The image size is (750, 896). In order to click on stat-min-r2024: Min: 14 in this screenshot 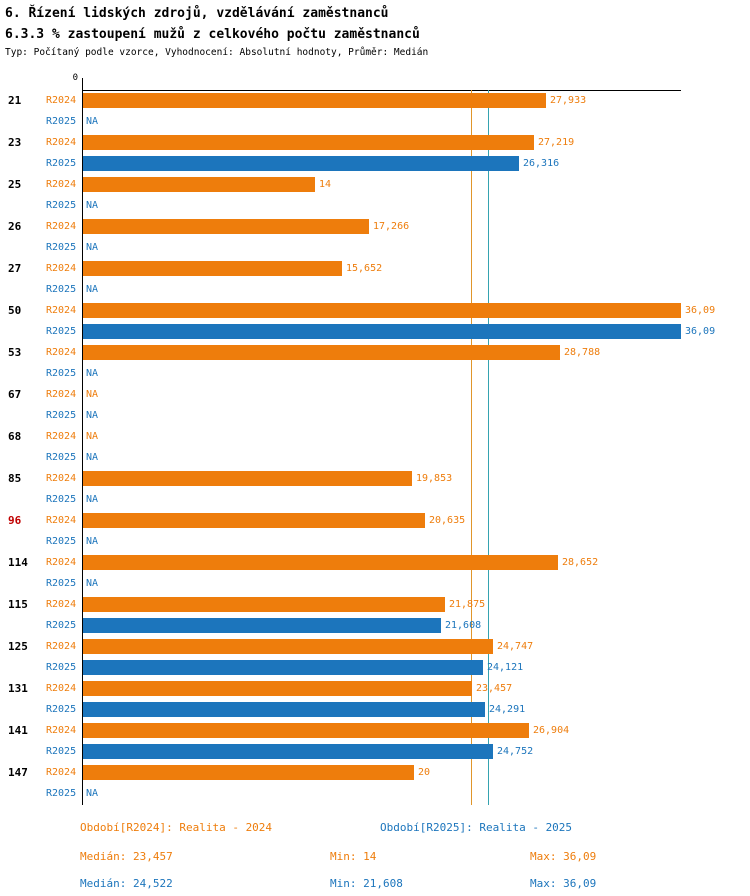, I will do `click(353, 856)`.